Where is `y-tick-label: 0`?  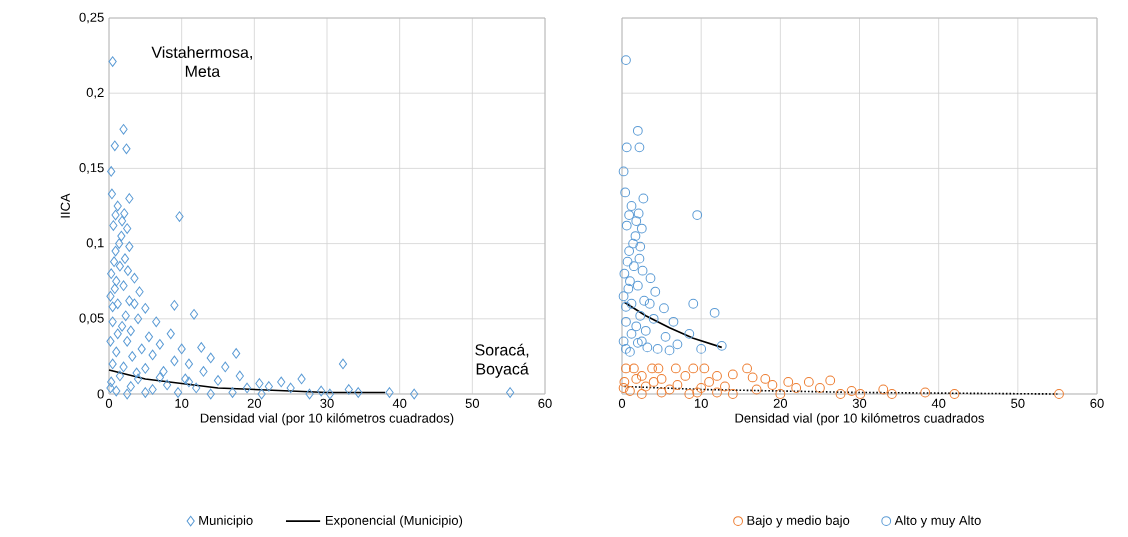 y-tick-label: 0 is located at coordinates (100, 394).